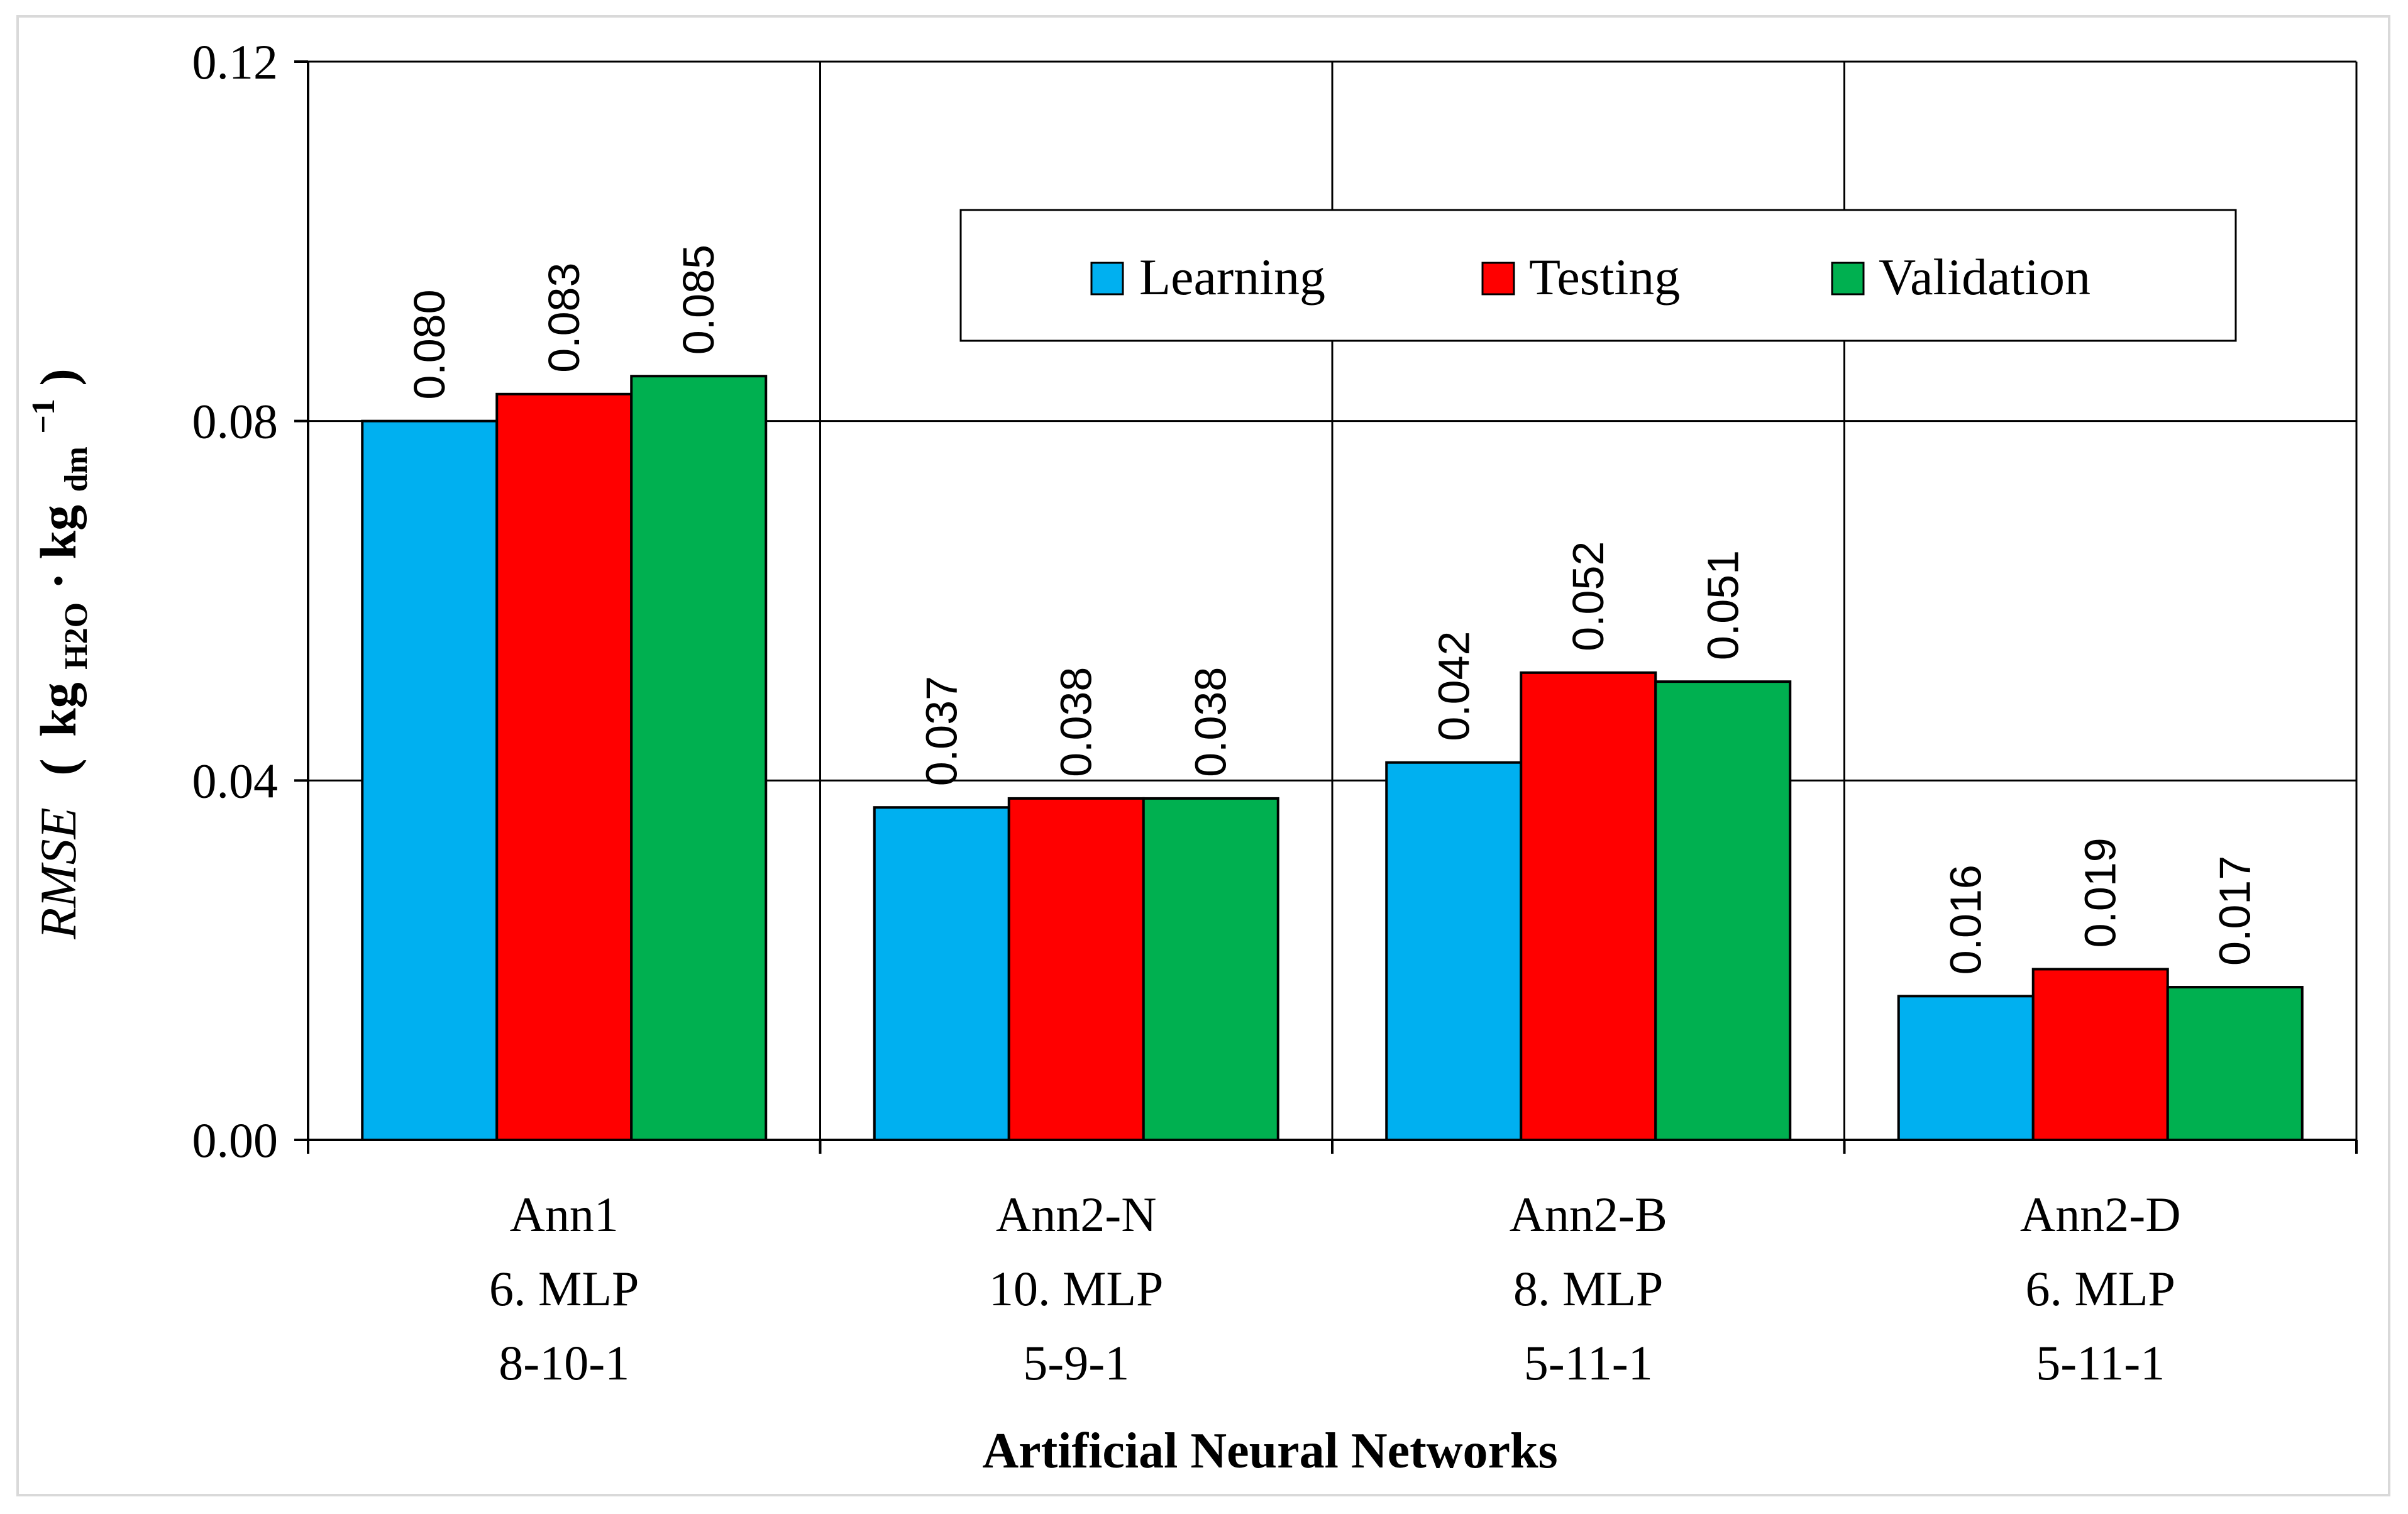  Describe the element at coordinates (76, 469) in the screenshot. I see `y-axis-unit-sub-dm: dm` at that location.